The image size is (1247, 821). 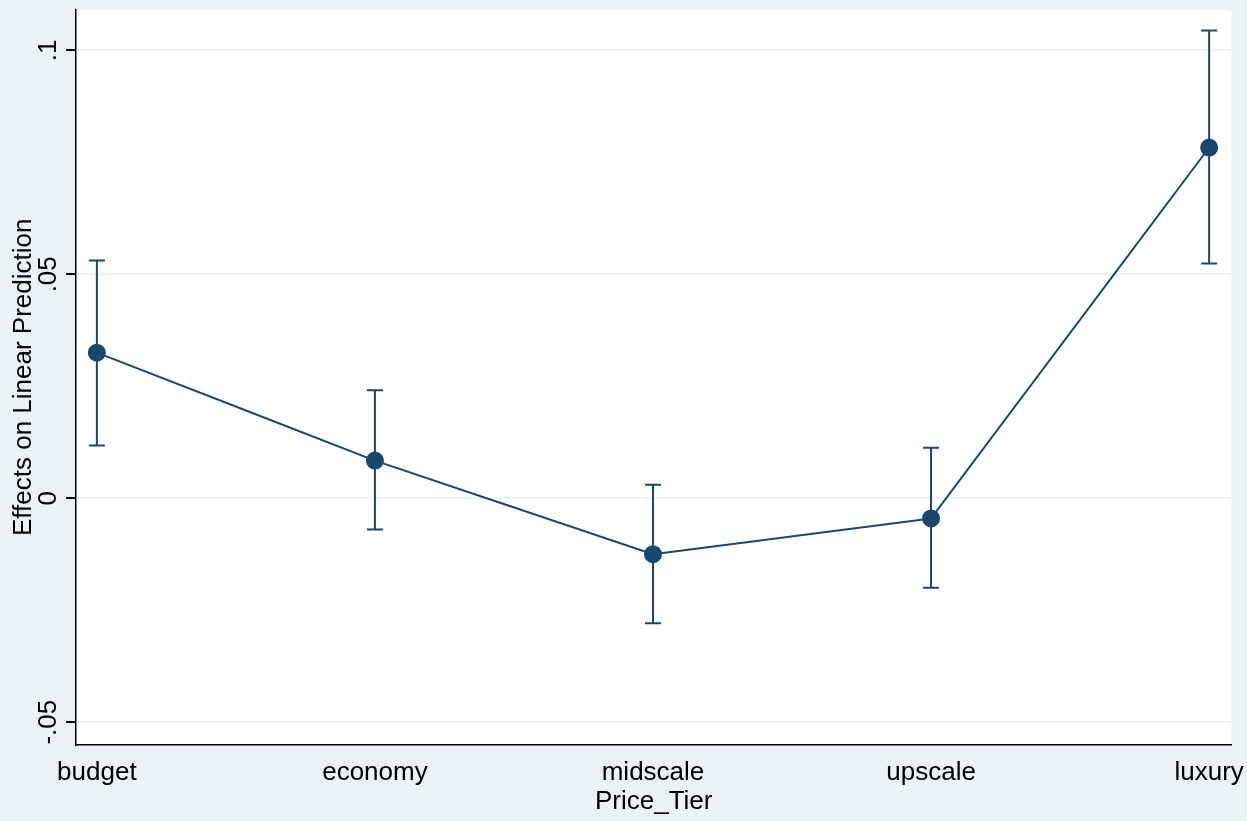 I want to click on x-axis-title: Price_Tier, so click(x=653, y=799).